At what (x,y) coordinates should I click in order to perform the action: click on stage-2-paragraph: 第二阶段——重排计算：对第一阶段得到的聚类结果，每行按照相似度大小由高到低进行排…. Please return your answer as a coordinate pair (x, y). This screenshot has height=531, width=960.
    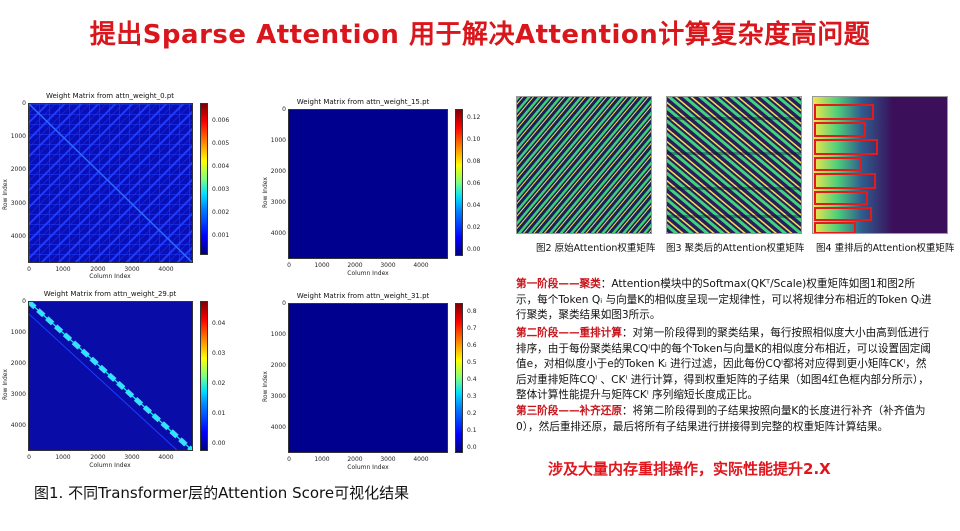
    Looking at the image, I should click on (726, 365).